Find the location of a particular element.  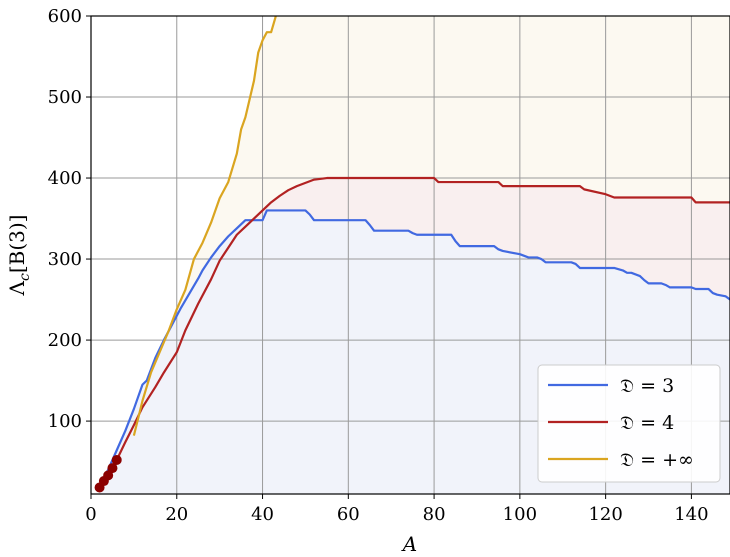

legend-box is located at coordinates (629, 423).